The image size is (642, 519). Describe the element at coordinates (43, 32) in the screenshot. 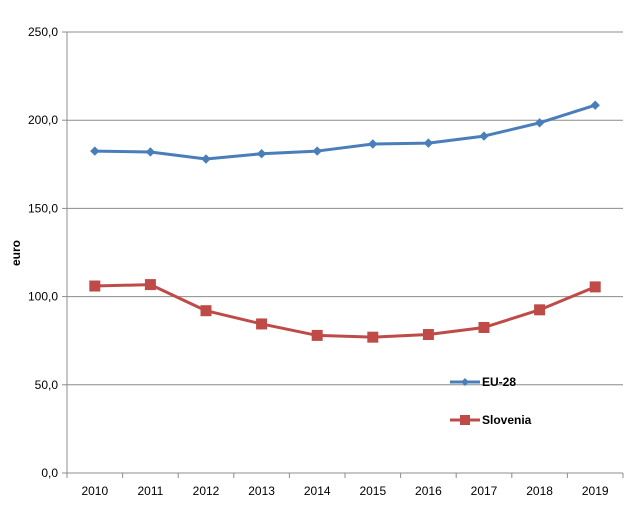

I see `y-tick-label: 250,0` at that location.